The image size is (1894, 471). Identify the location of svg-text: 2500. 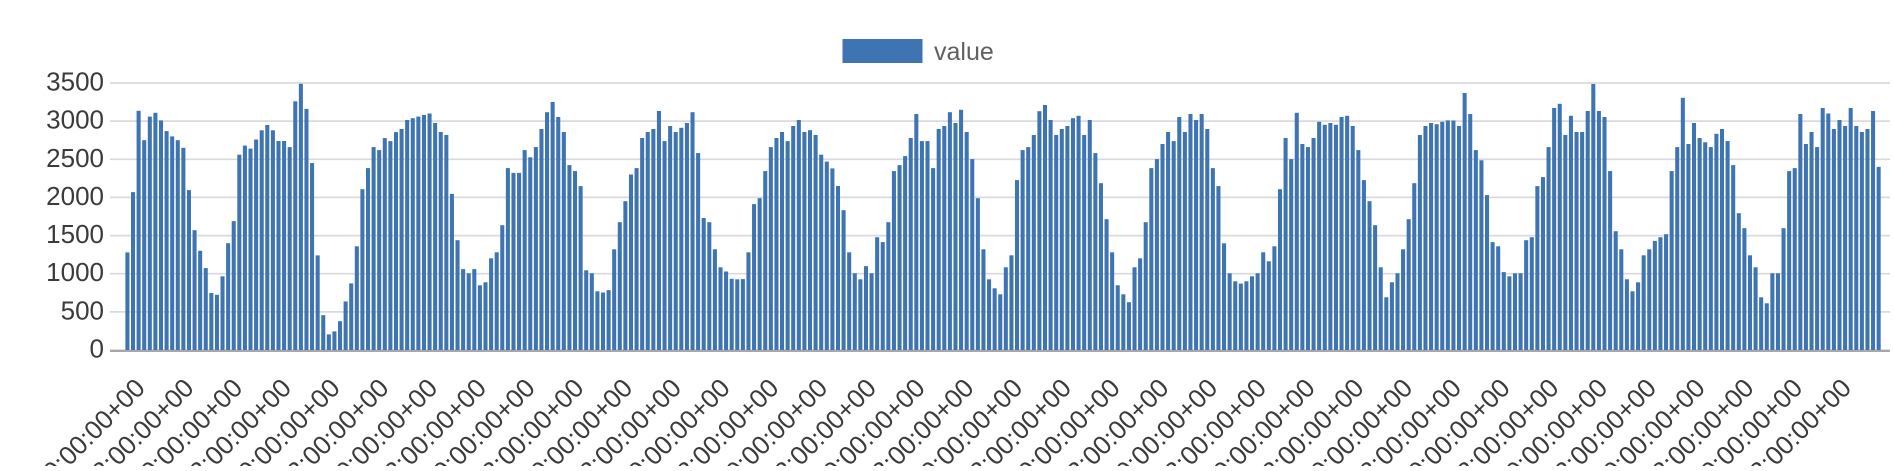
(75, 158).